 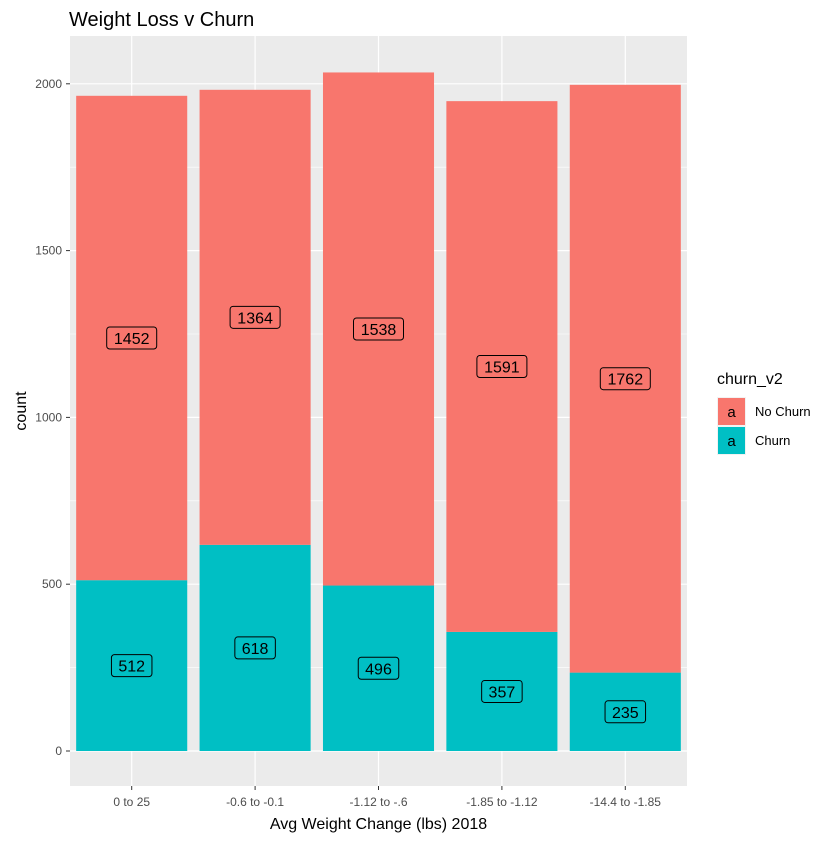 I want to click on data-label: 1762, so click(x=625, y=379).